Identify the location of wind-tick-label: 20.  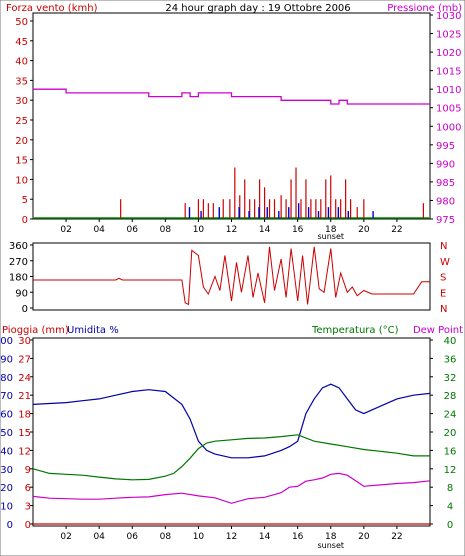
(21, 141).